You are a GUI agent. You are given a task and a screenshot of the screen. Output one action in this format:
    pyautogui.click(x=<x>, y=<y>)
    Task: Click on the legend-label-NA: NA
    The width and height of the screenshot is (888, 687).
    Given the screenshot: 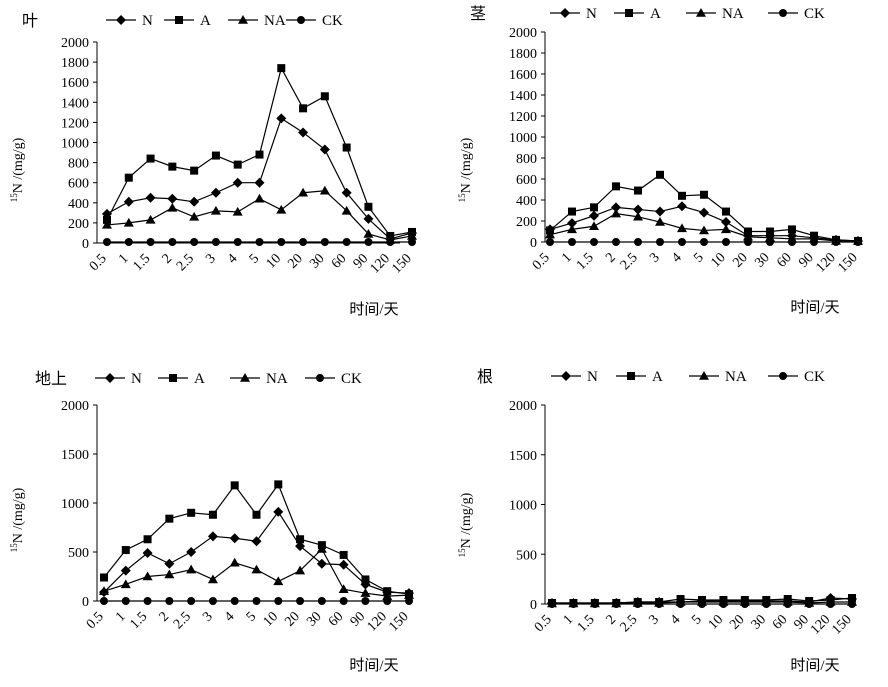 What is the action you would take?
    pyautogui.click(x=736, y=377)
    